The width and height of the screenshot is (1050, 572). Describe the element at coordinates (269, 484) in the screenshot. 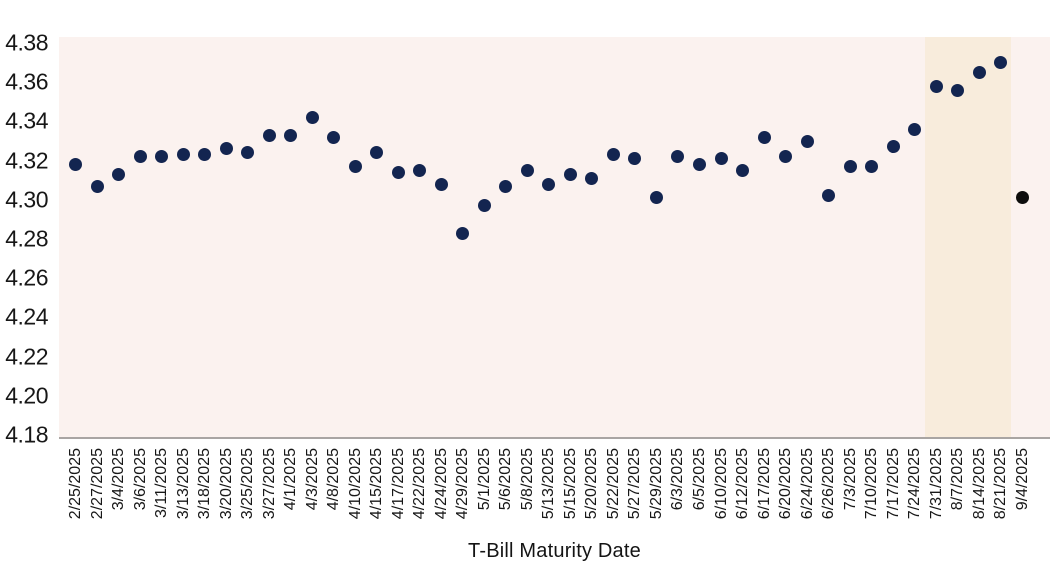

I see `x-tick-label: 3/27/2025` at that location.